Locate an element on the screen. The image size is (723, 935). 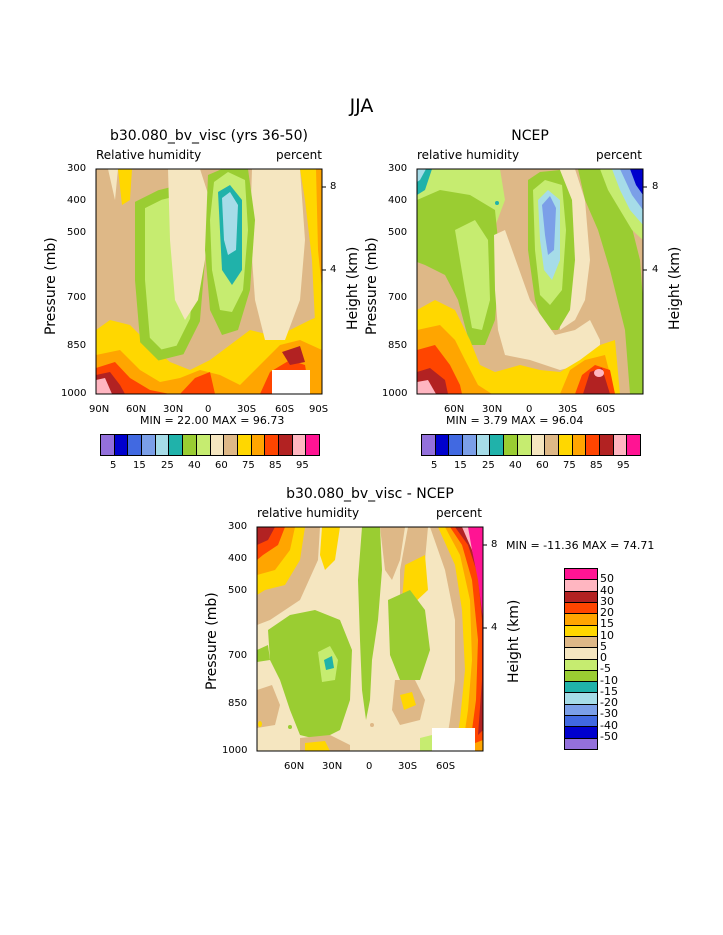
p3-y2tick-4: 4 is located at coordinates (494, 627).